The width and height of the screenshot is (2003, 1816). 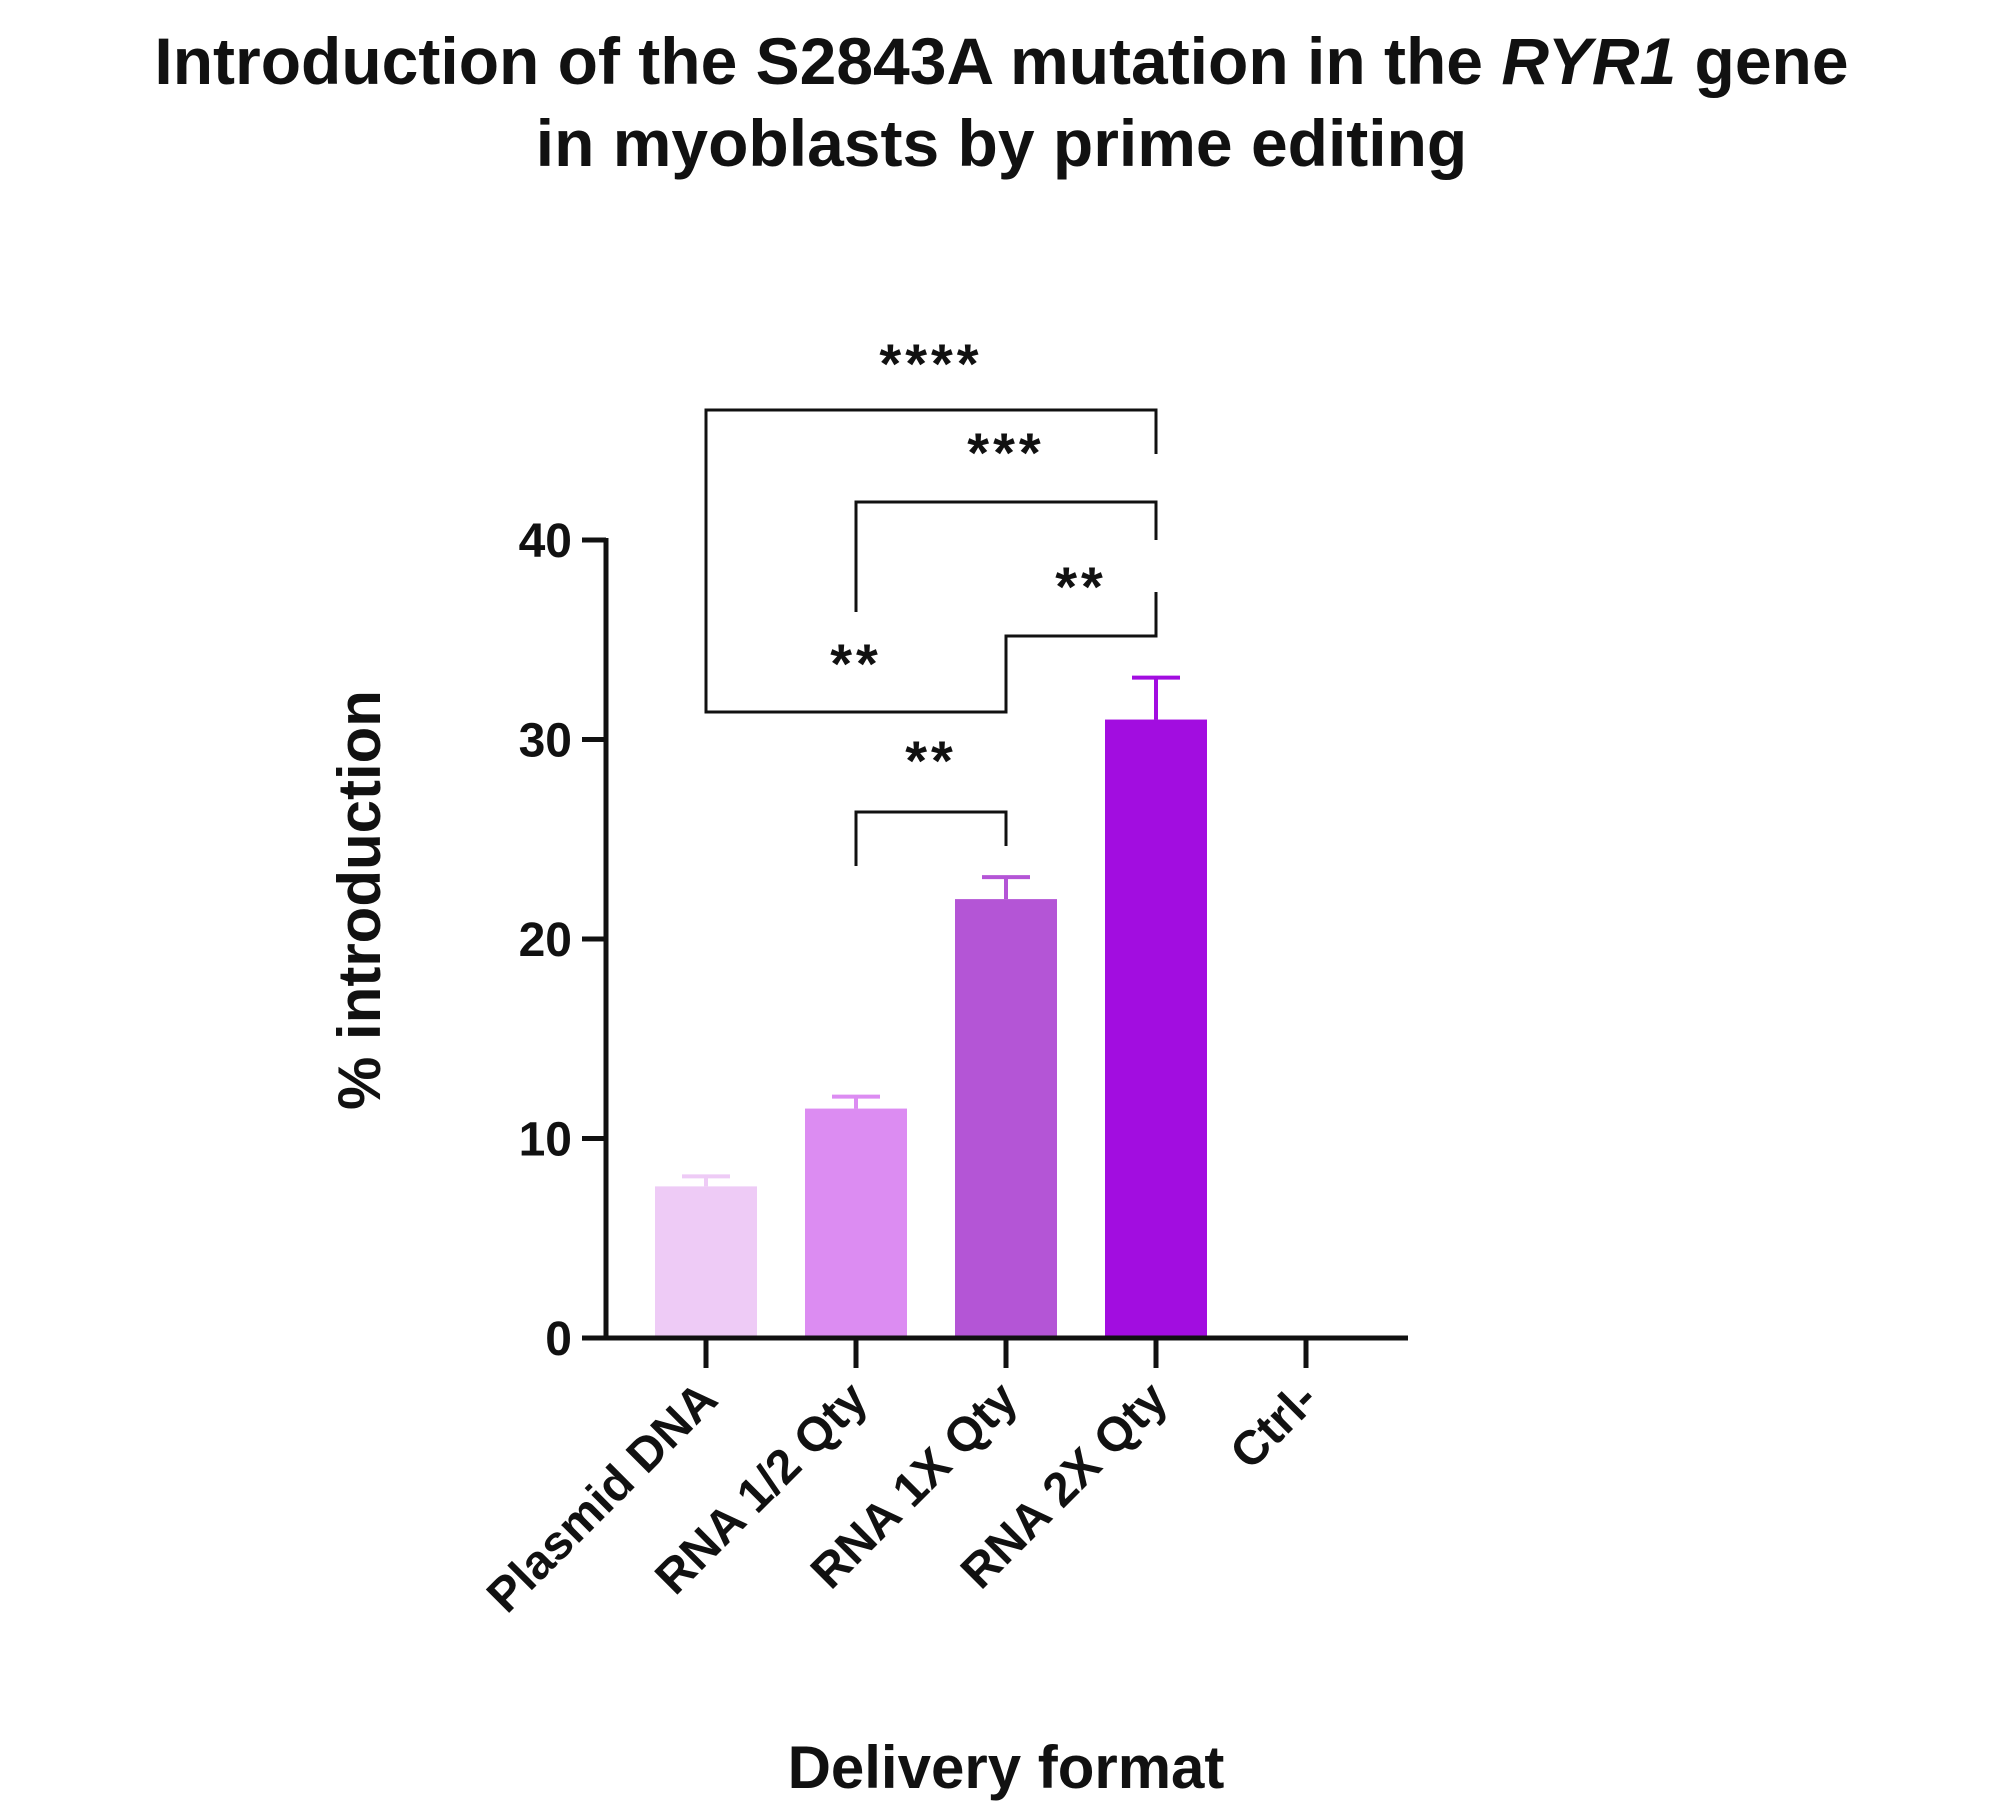 I want to click on y-tick-label-3: 30, so click(x=545, y=741).